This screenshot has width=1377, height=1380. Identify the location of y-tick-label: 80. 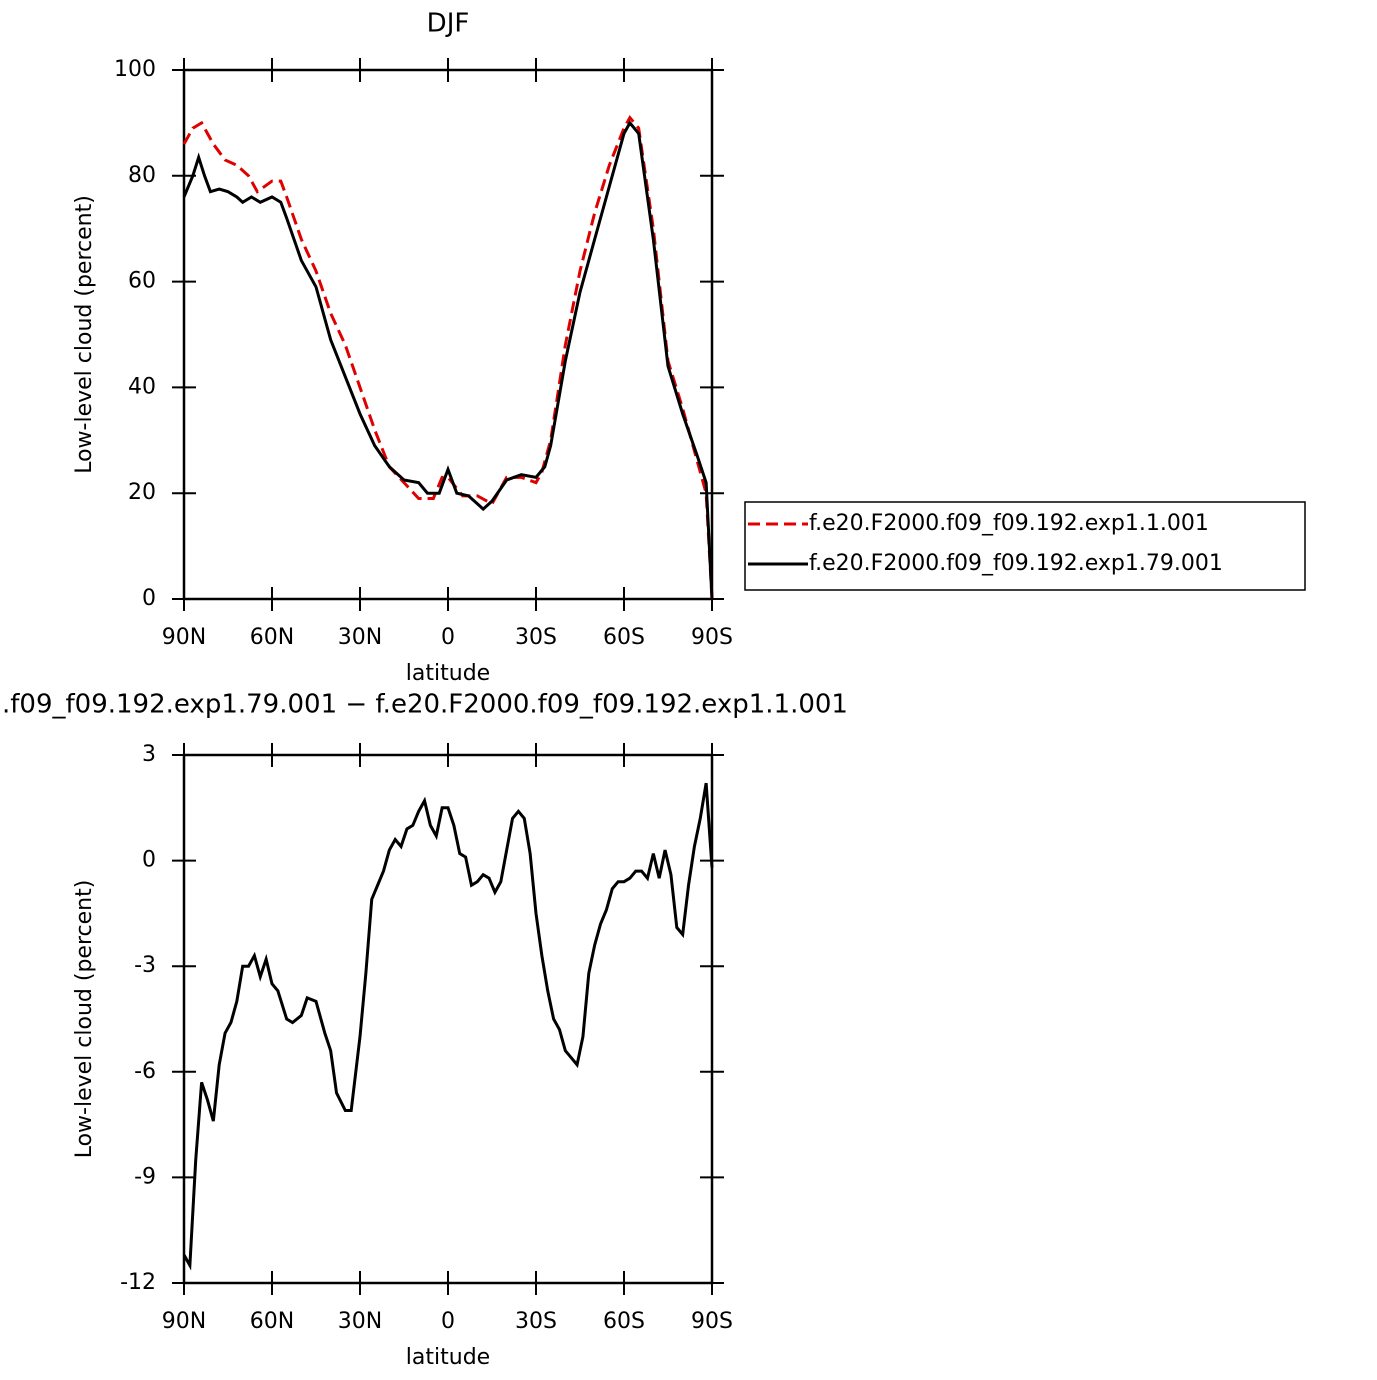
(142, 175).